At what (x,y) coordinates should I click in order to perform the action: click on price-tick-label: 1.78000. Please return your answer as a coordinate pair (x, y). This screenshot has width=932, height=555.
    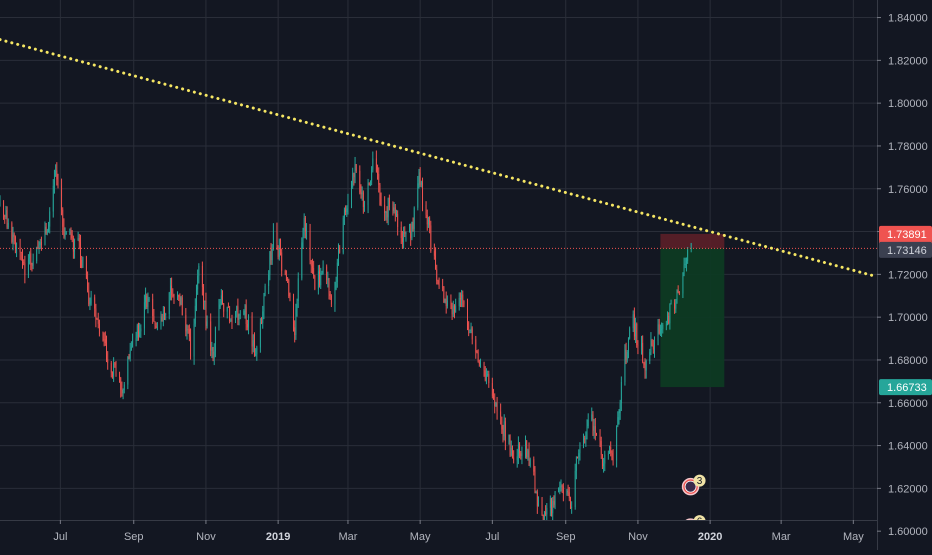
    Looking at the image, I should click on (908, 147).